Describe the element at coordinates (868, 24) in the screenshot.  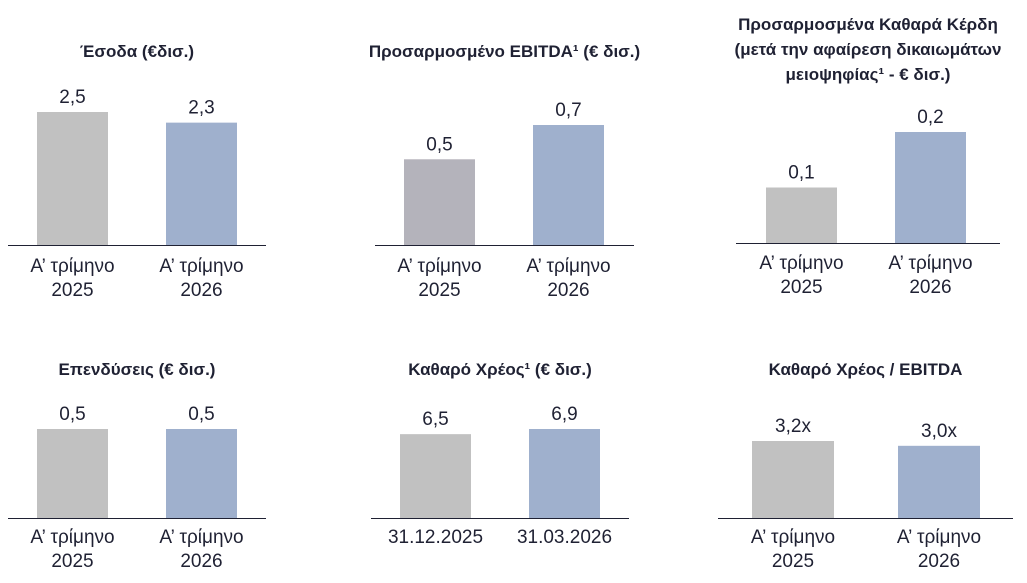
I see `chart-title: Προσαρμοσμένα Καθαρά Κέρδη` at that location.